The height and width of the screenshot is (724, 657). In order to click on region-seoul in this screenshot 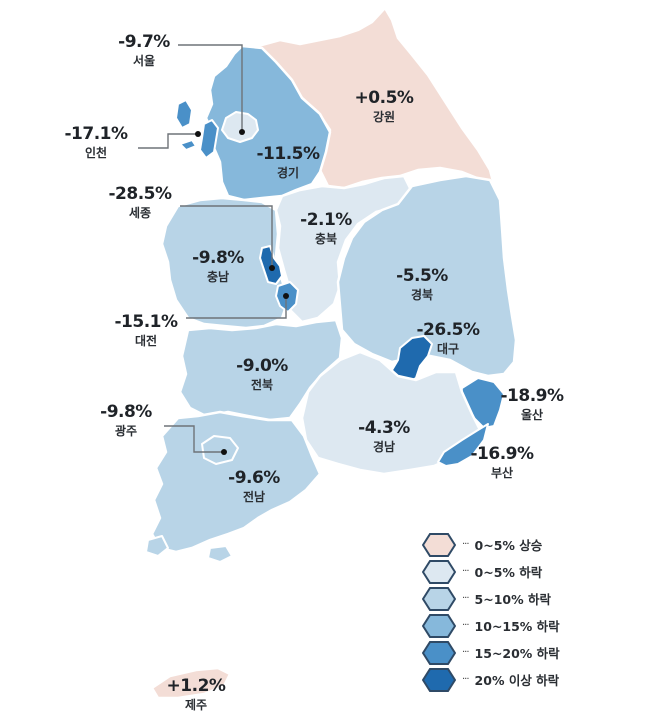, I will do `click(240, 127)`.